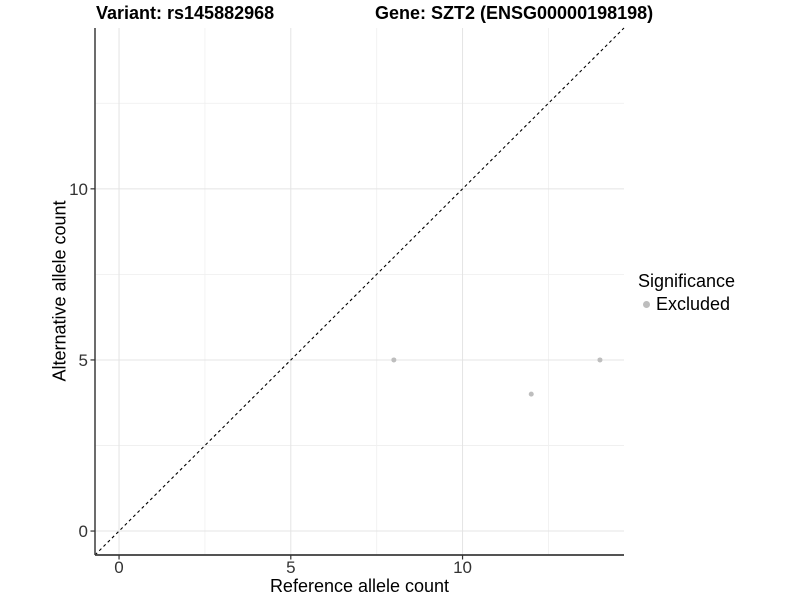 The width and height of the screenshot is (800, 600). Describe the element at coordinates (646, 304) in the screenshot. I see `legend-key-dot-icon` at that location.